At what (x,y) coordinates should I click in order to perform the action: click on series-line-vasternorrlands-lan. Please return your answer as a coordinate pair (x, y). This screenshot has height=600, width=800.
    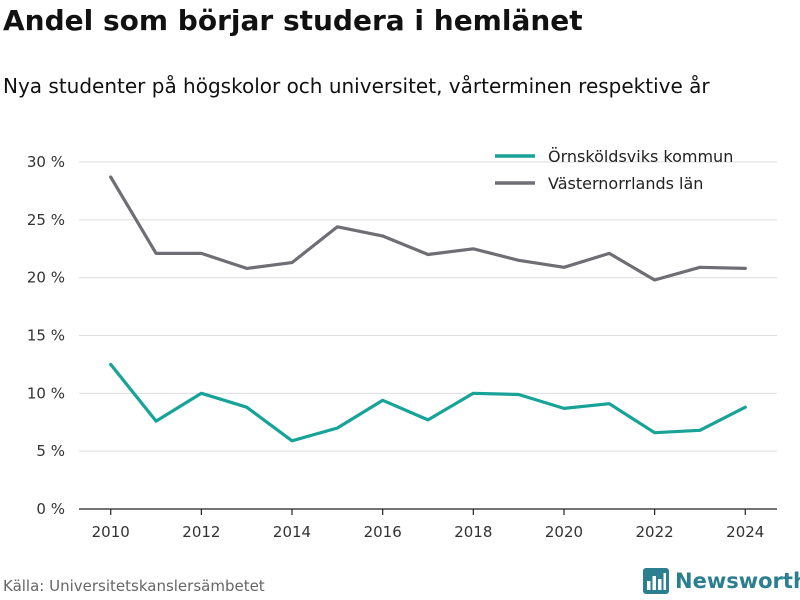
    Looking at the image, I should click on (428, 228).